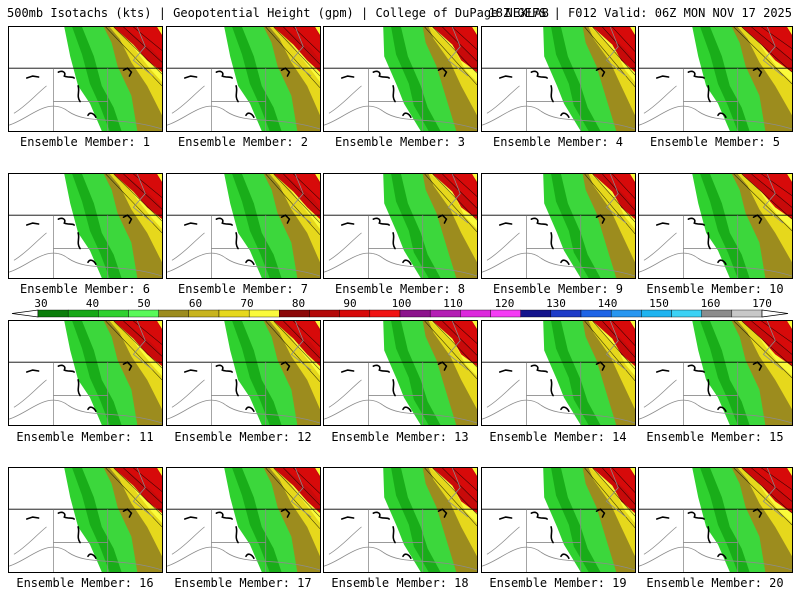 The image size is (800, 600). What do you see at coordinates (556, 303) in the screenshot?
I see `colorbar-tick-label-10: 130` at bounding box center [556, 303].